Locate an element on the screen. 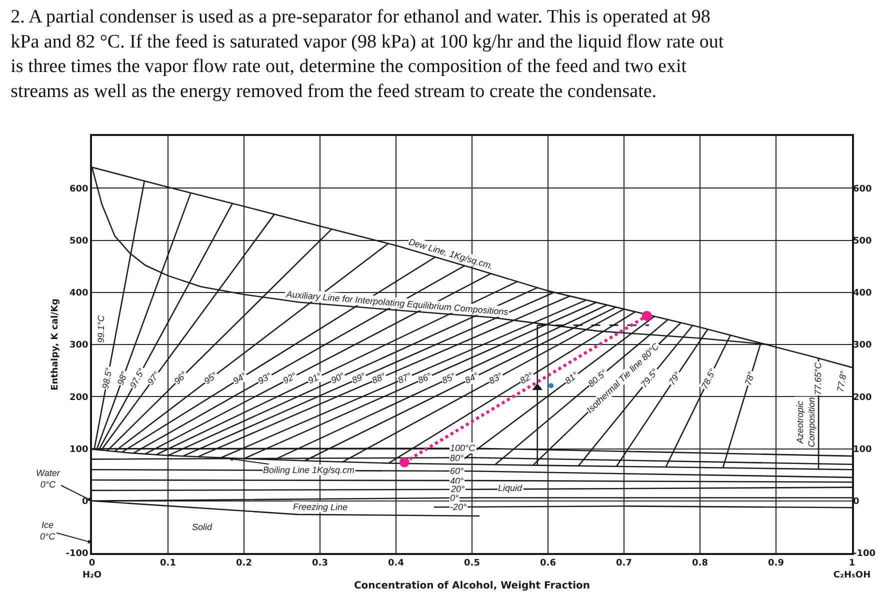  x-tick-label: 0.8 is located at coordinates (700, 563).